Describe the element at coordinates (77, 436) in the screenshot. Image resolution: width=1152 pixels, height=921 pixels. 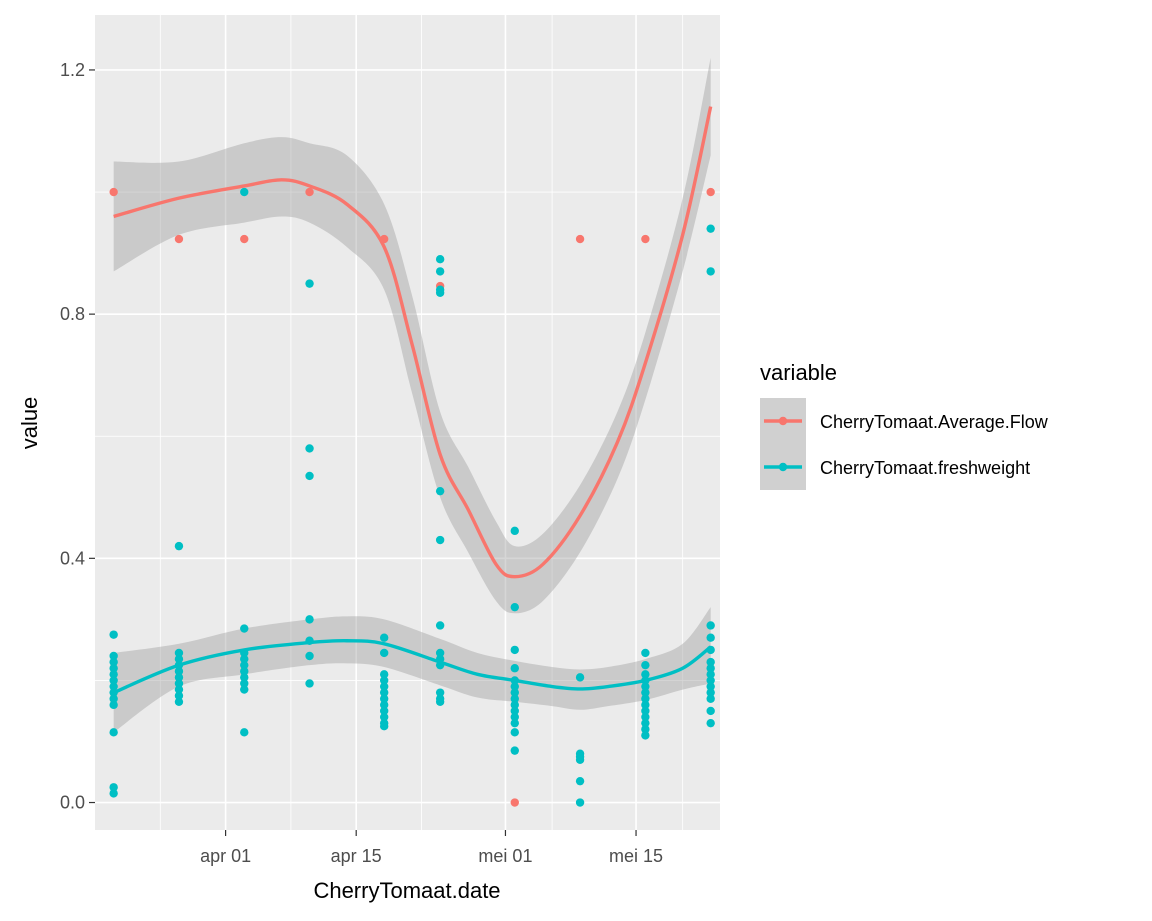
I see `y-axis: 0.0 0.4 0.8 1.2` at that location.